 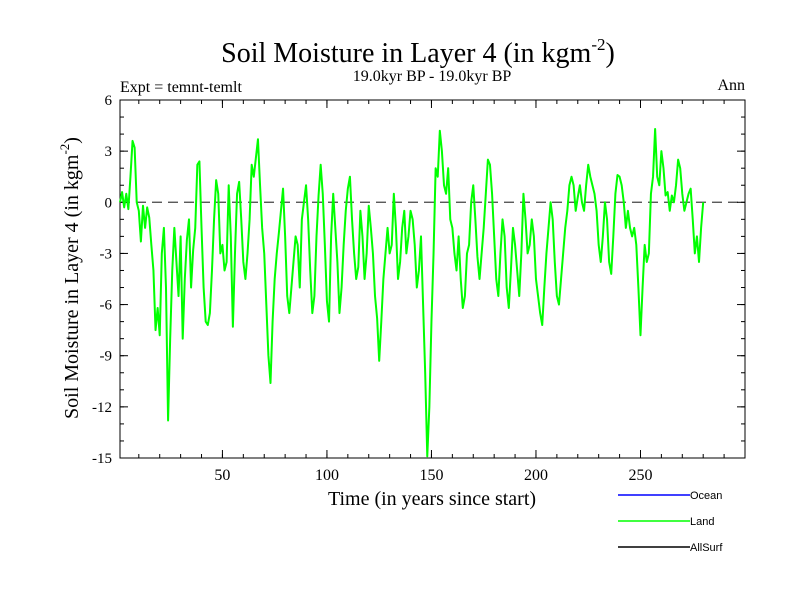 I want to click on y-axis-label: Soil Moisture in Layer 4 (in kgm-2), so click(x=70, y=278).